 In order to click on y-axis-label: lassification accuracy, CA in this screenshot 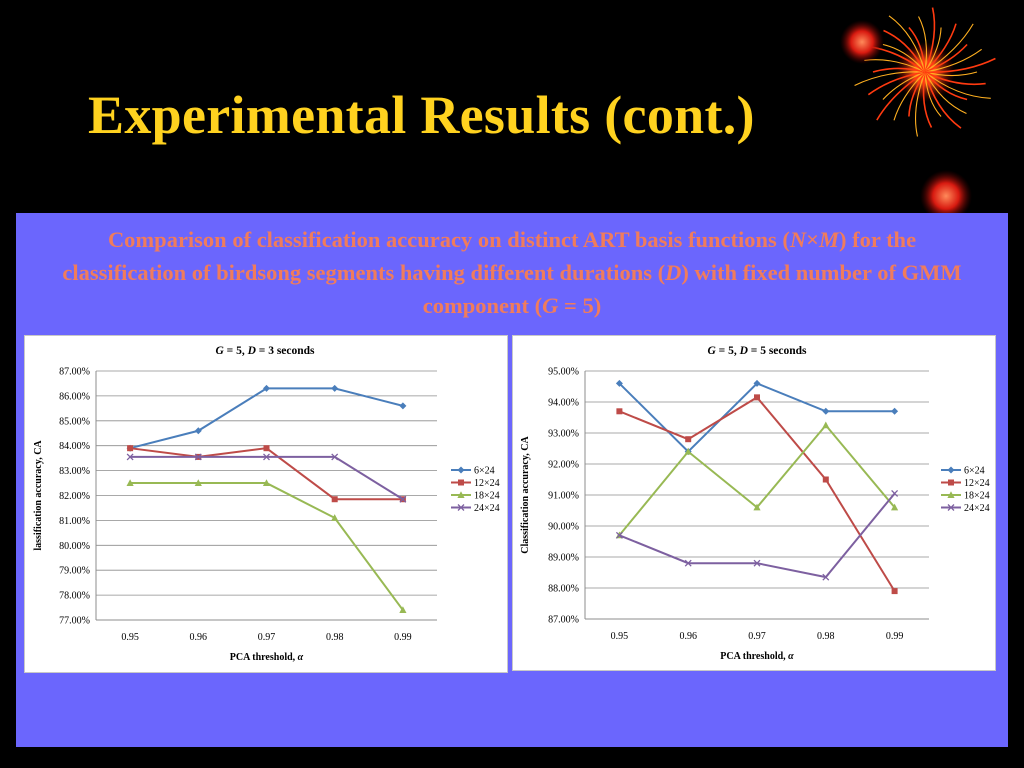, I will do `click(38, 495)`.